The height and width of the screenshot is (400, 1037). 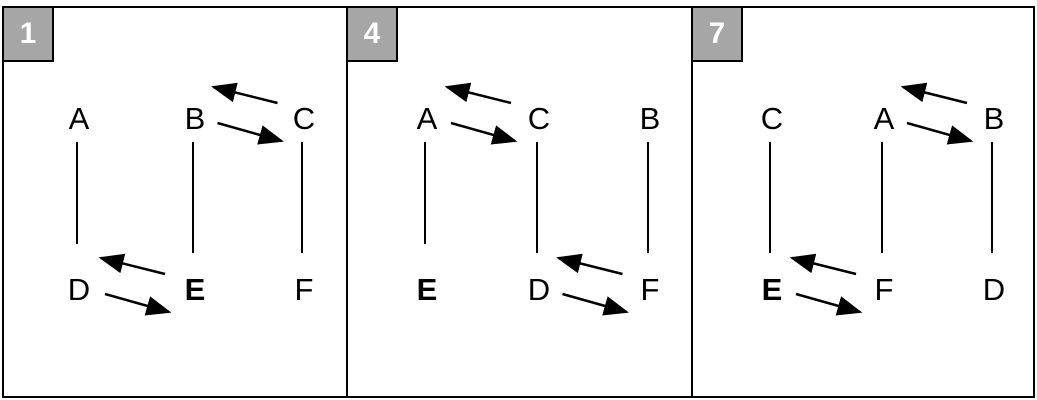 I want to click on panel-number-badge: 4, so click(x=372, y=34).